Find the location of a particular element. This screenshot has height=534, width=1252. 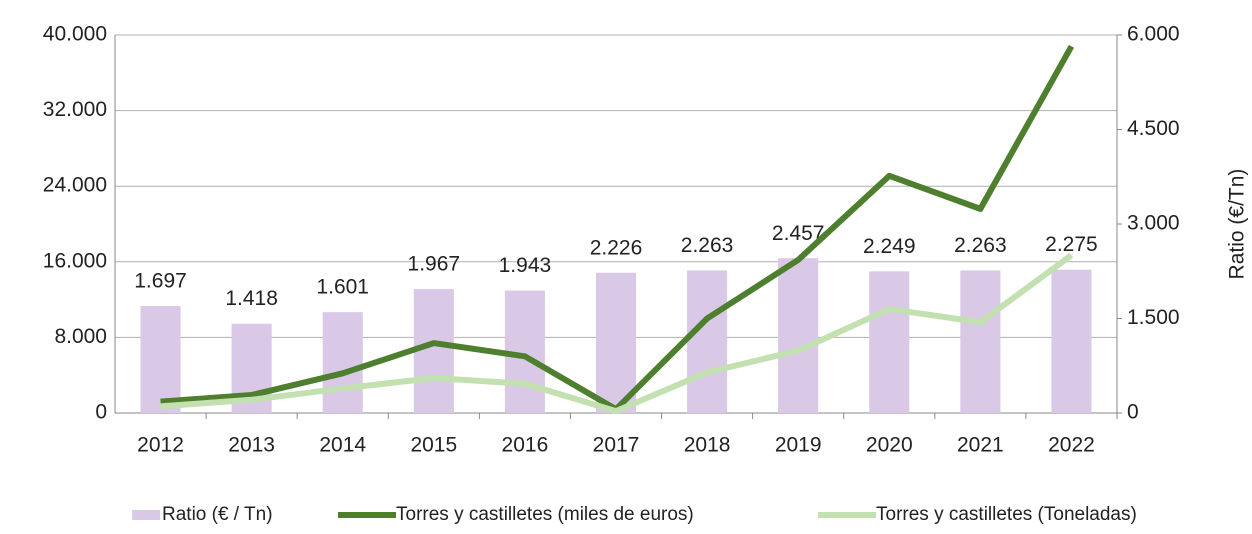

y2-tick-label: 0 is located at coordinates (1133, 412).